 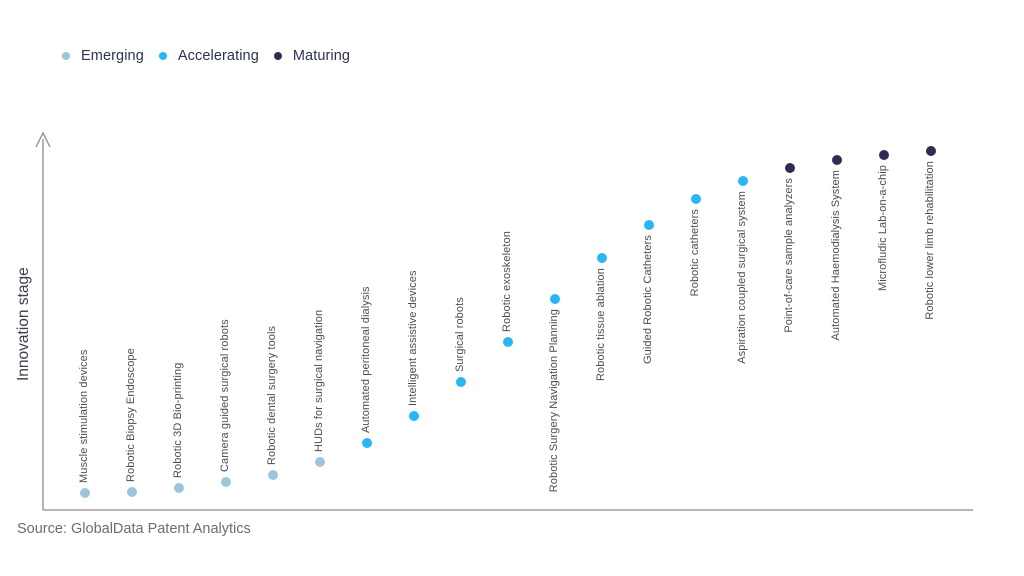 I want to click on data-point-label: Robotic exoskeleton, so click(x=507, y=281).